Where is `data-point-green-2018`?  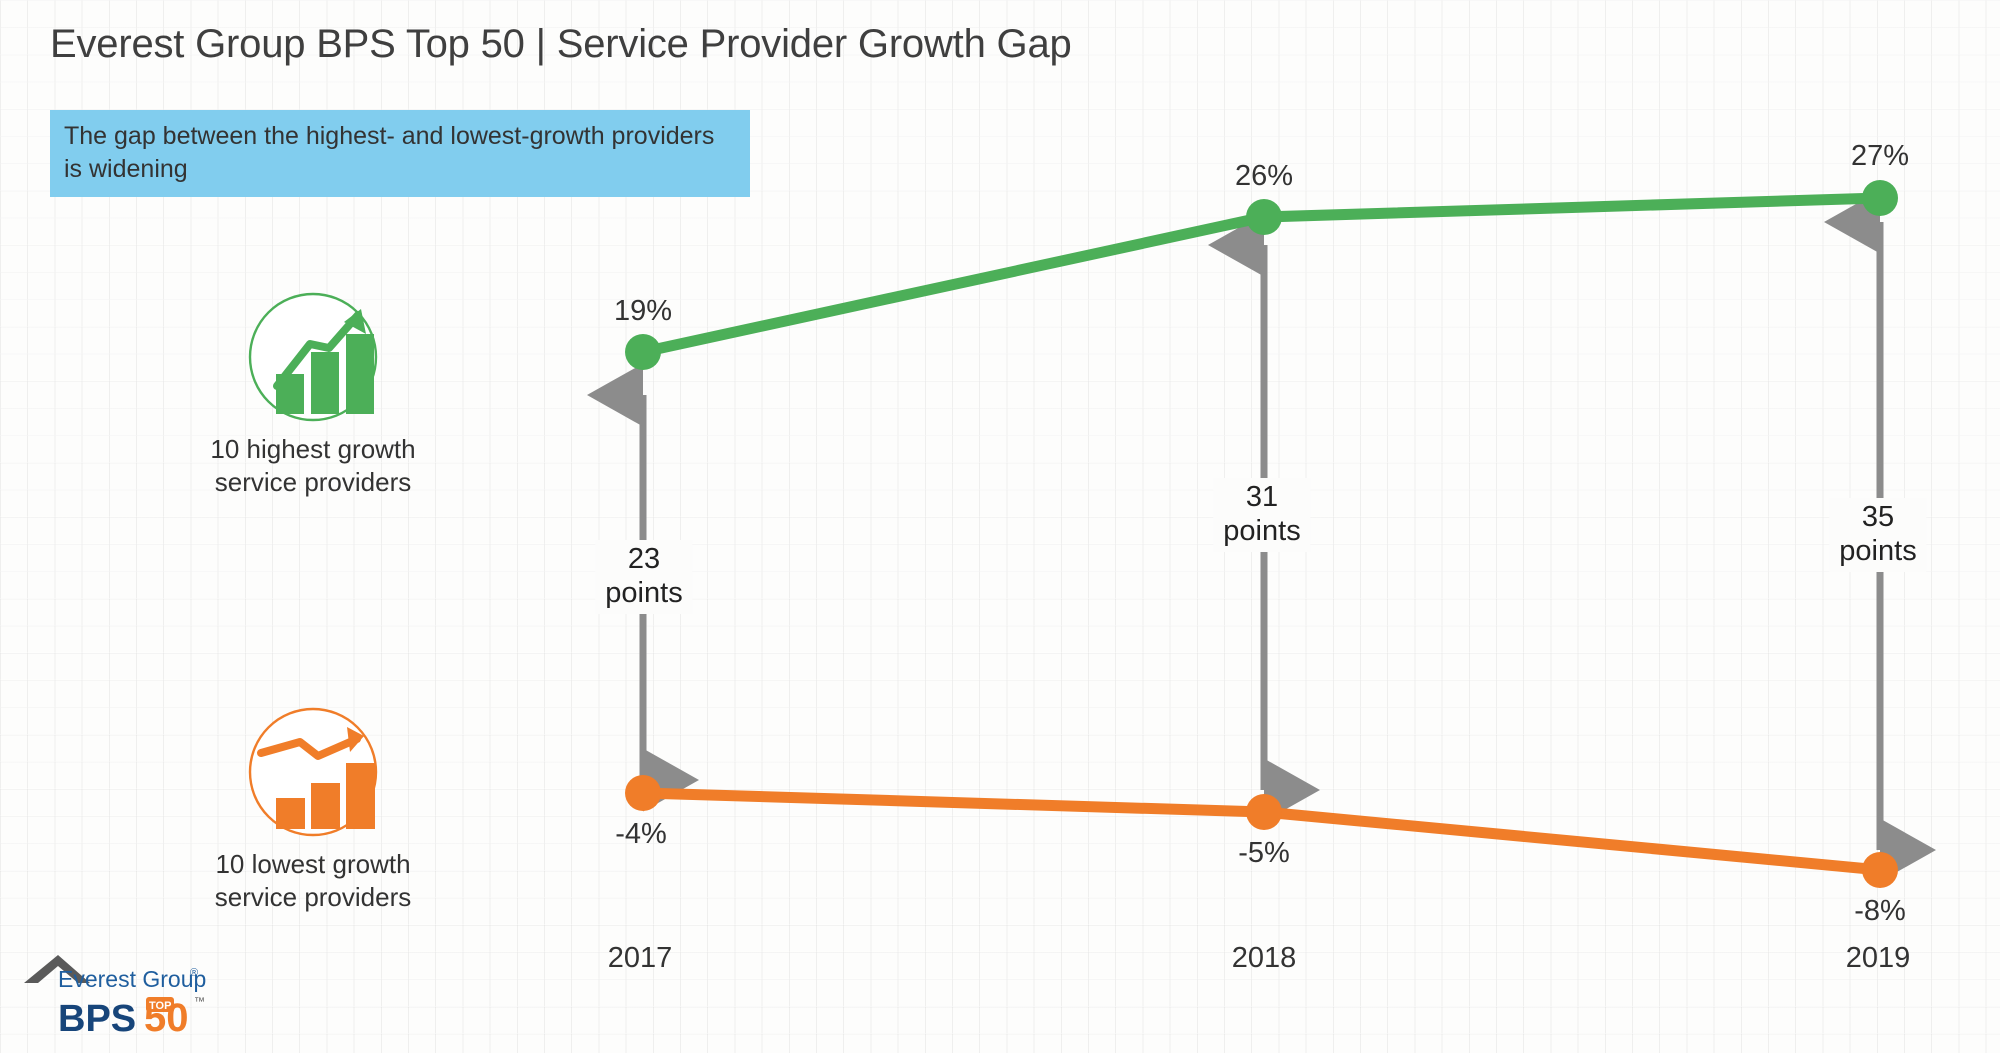 data-point-green-2018 is located at coordinates (1264, 217).